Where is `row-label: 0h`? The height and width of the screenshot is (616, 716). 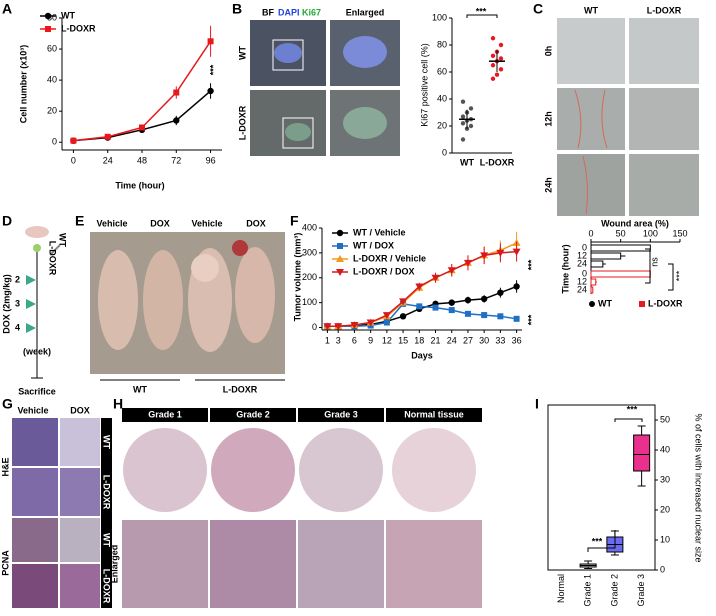 row-label: 0h is located at coordinates (548, 51).